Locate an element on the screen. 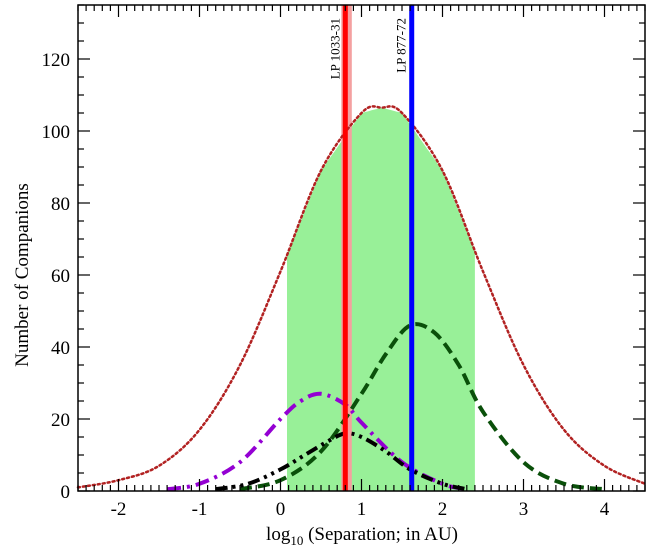  x-axis-title-log: log is located at coordinates (278, 534).